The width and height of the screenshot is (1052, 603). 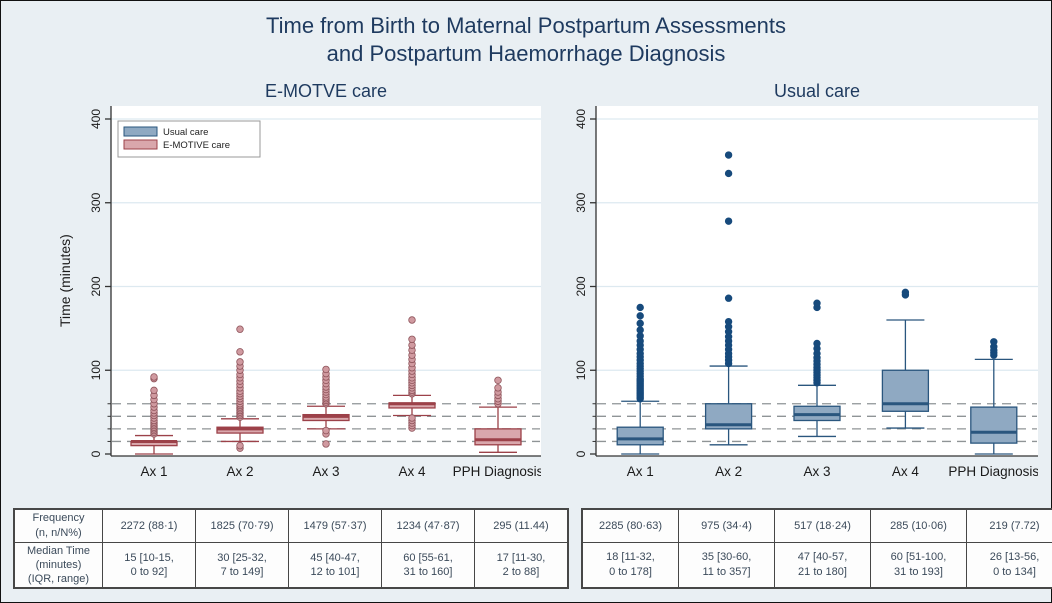 What do you see at coordinates (58, 565) in the screenshot?
I see `table-row-header: Median Time (minutes) (IQR, range)` at bounding box center [58, 565].